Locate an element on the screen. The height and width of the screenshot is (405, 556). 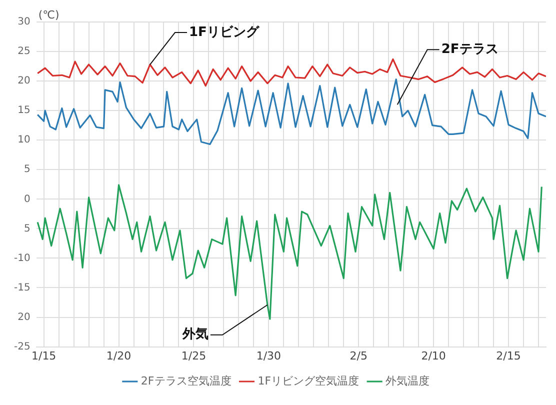
y-tick-label: -10 is located at coordinates (22, 258).